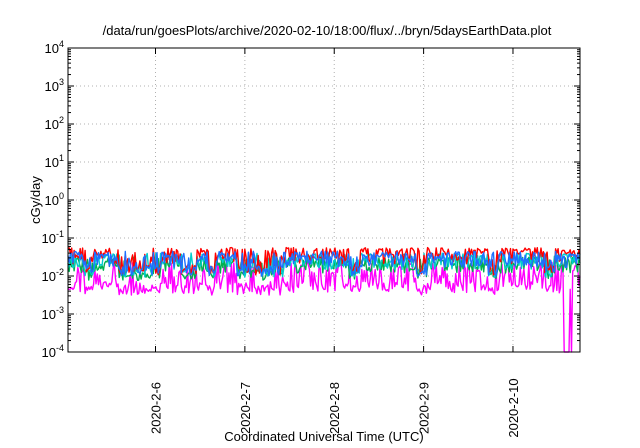 This screenshot has width=640, height=448. I want to click on y-tick-label: 10⁻¹, so click(53, 237).